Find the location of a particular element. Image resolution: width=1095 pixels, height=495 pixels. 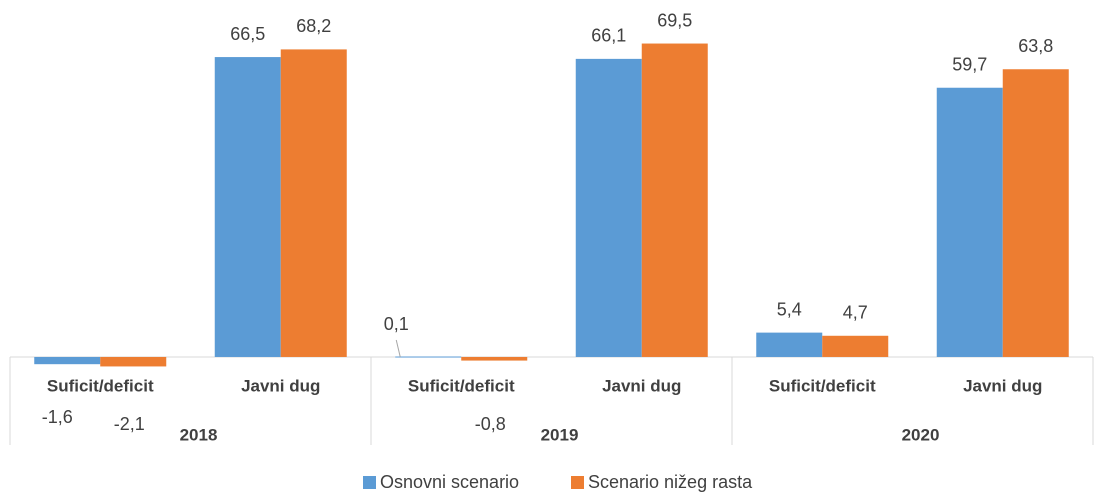

data-label: -2,1 is located at coordinates (129, 424).